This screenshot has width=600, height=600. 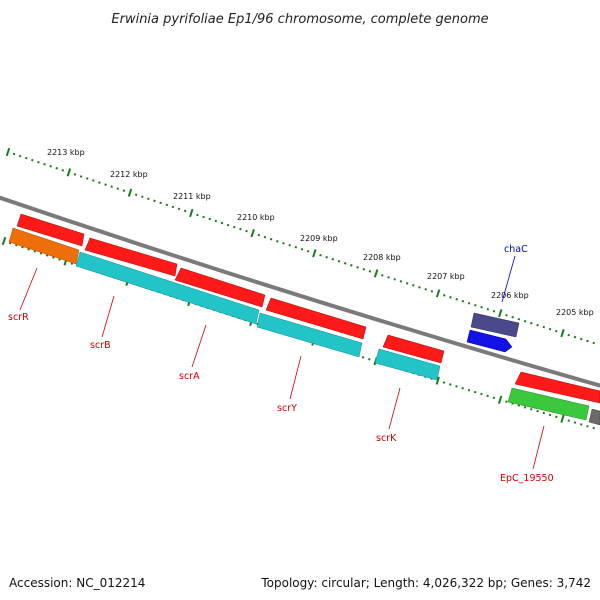 What do you see at coordinates (495, 325) in the screenshot?
I see `gene-bar-chaC-upper` at bounding box center [495, 325].